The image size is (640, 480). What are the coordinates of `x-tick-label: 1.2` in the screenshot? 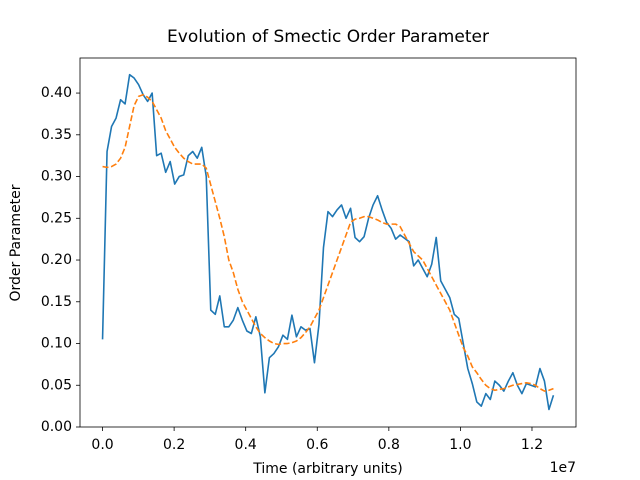 It's located at (532, 445).